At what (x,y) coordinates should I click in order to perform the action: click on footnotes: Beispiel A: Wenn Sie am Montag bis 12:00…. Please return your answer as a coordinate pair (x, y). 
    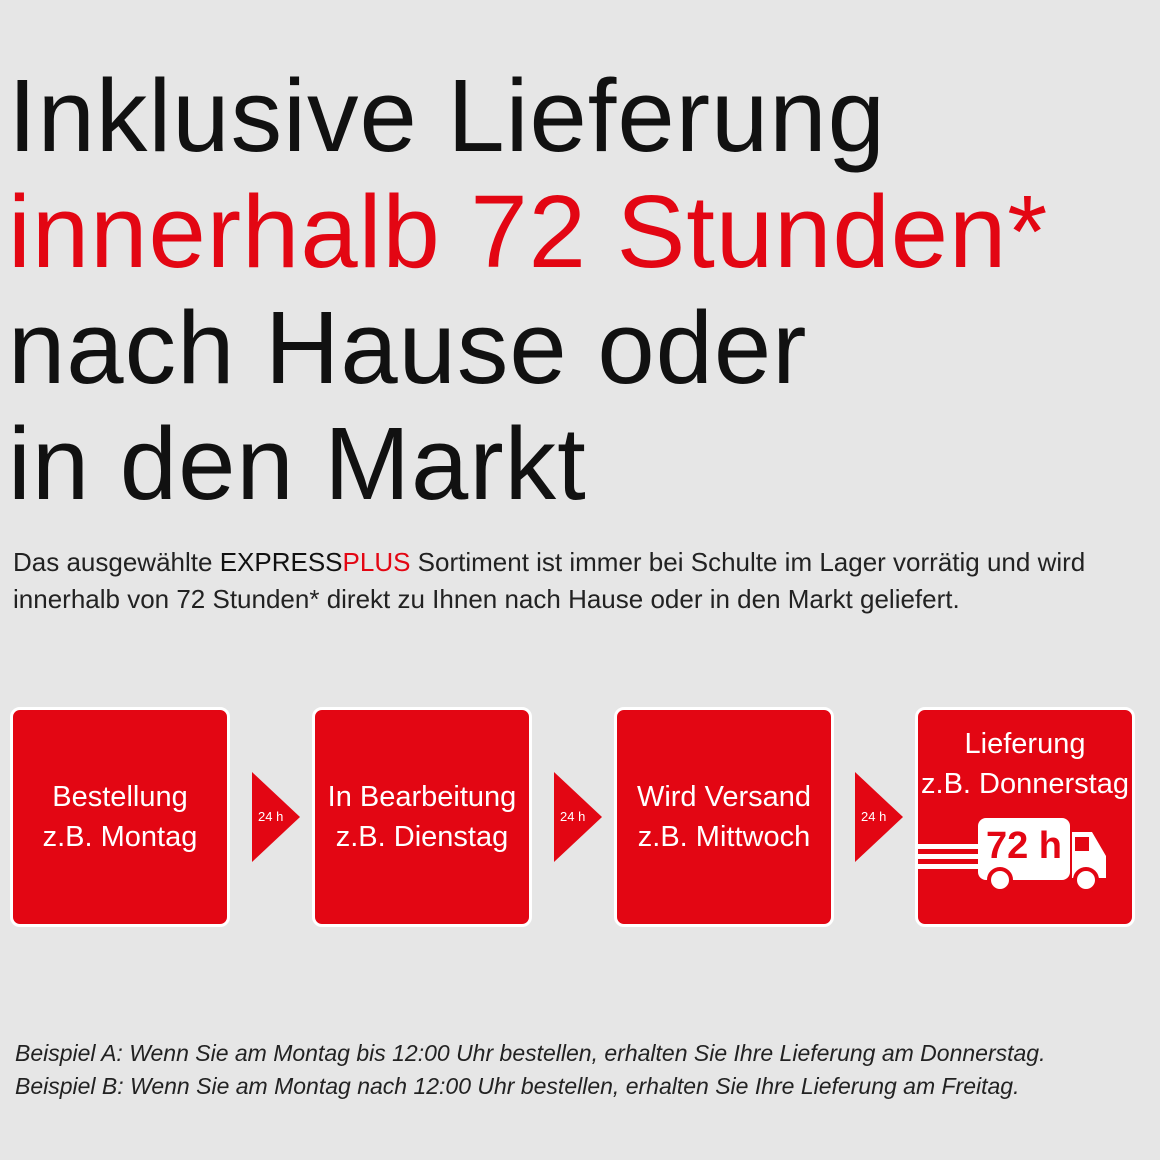
    Looking at the image, I should click on (530, 1070).